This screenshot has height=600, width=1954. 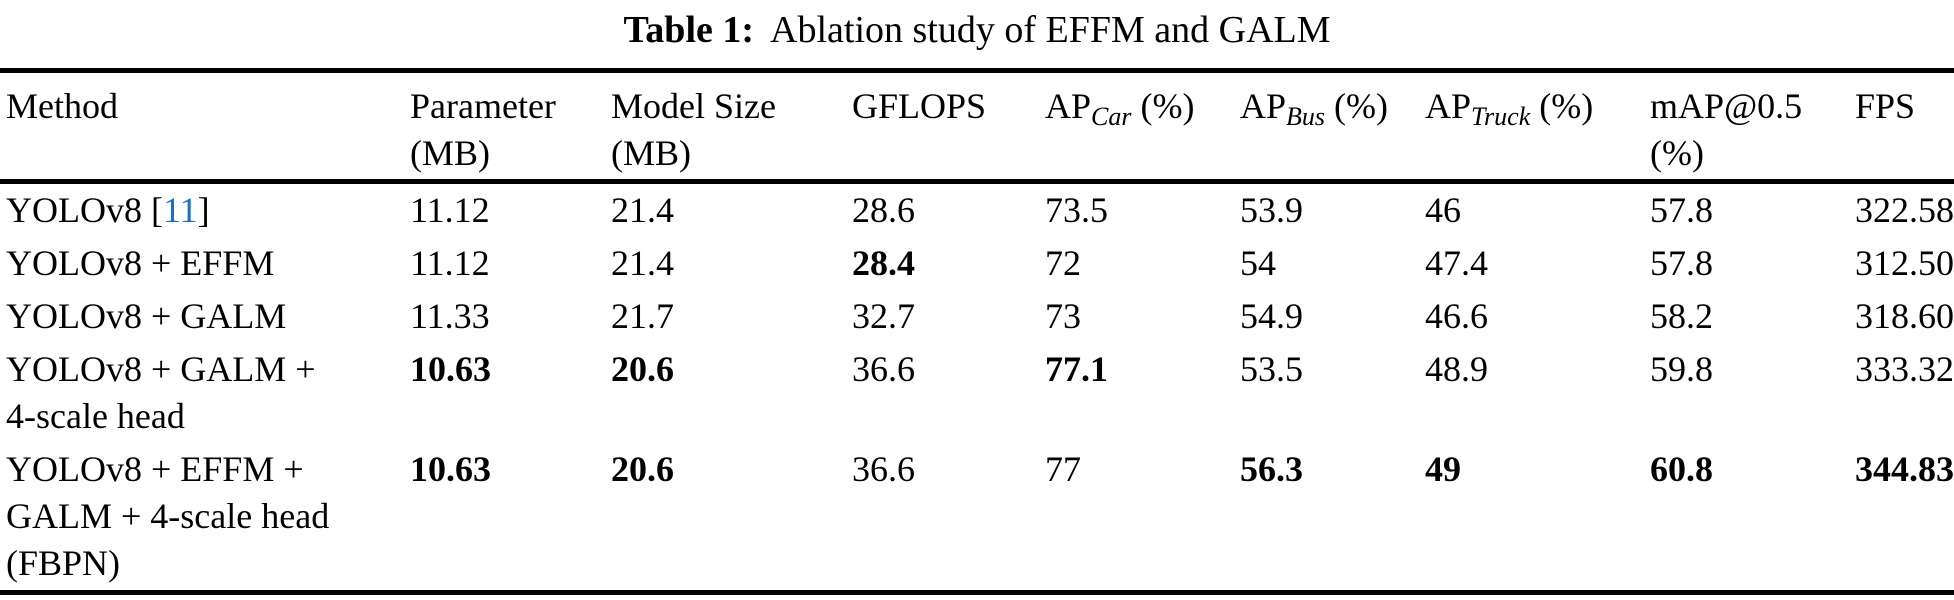 I want to click on value-cell: 28.4, so click(x=883, y=263).